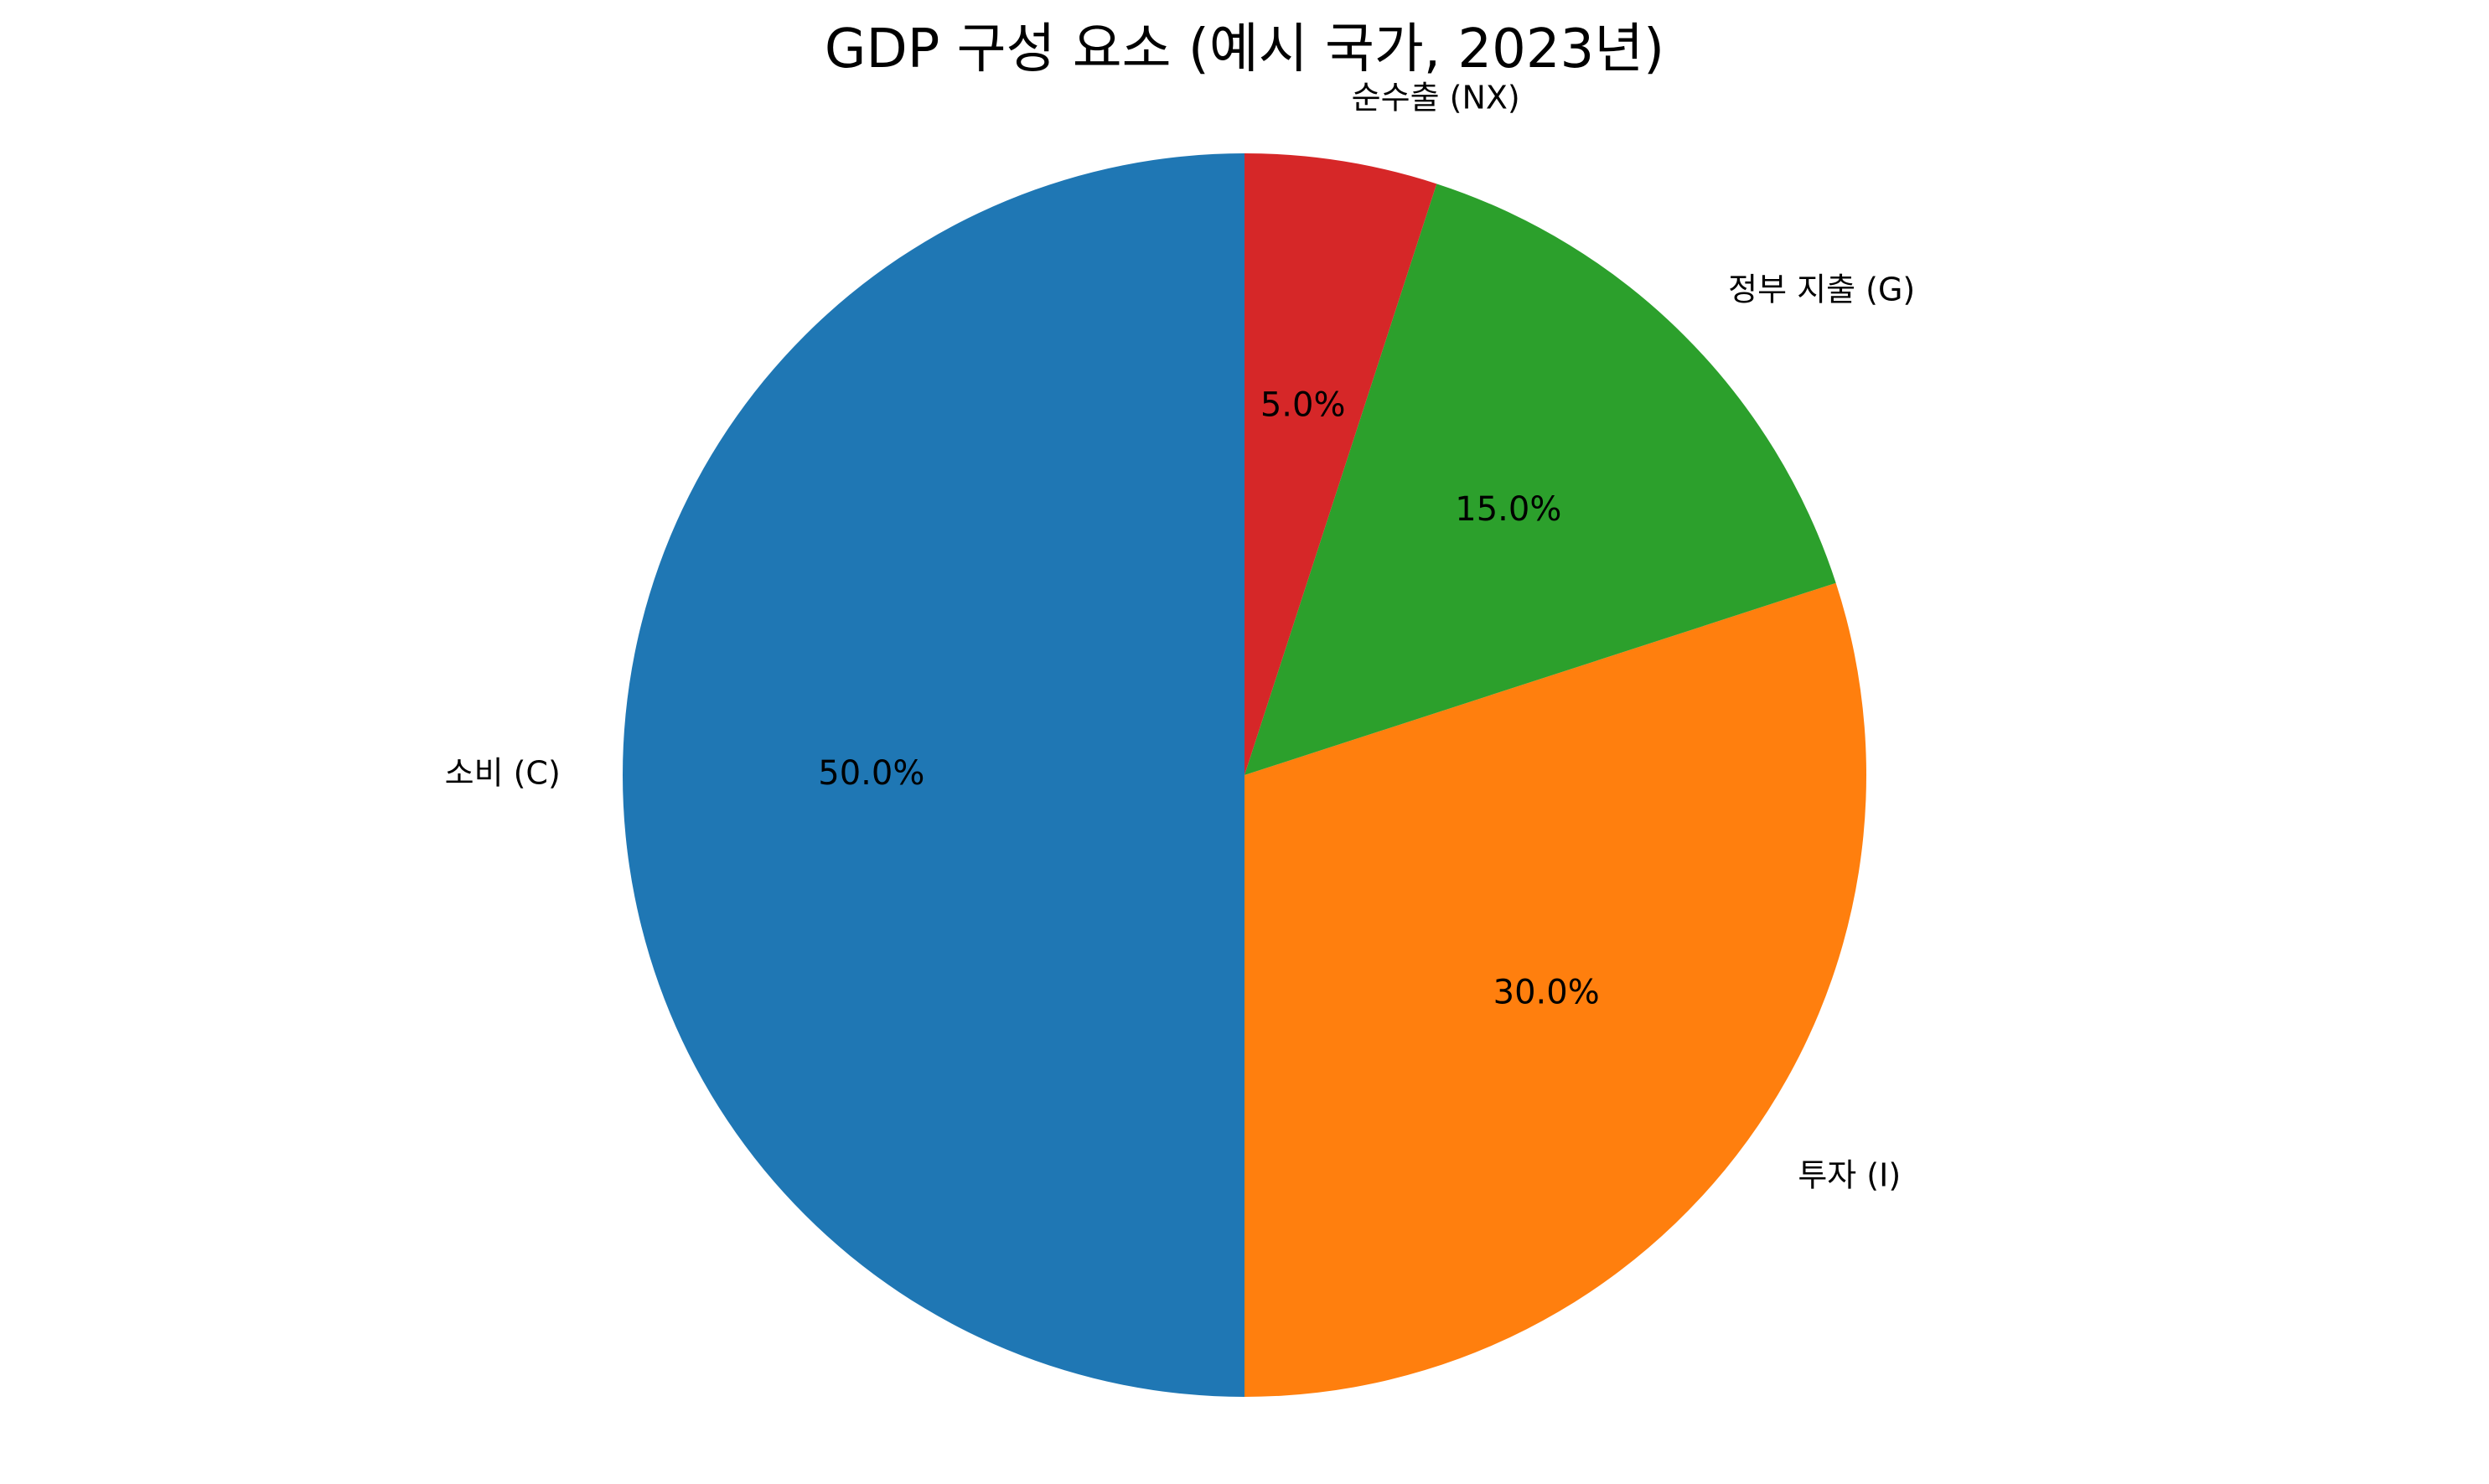 The width and height of the screenshot is (2489, 1484). What do you see at coordinates (503, 774) in the screenshot?
I see `slice-label-consumption: 소비 (C)` at bounding box center [503, 774].